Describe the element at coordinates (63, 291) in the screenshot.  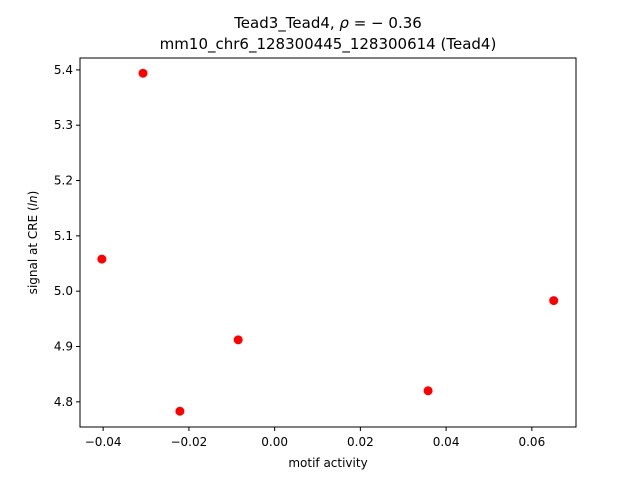
I see `y-tick-label: 5.0` at that location.